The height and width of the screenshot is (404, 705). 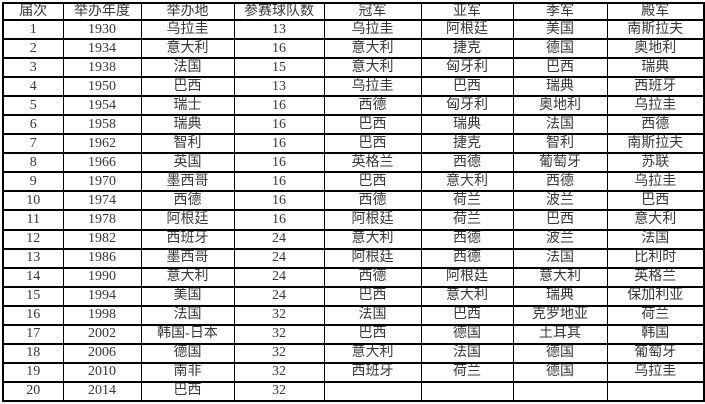 I want to click on table-cell: 匈牙利, so click(x=467, y=68).